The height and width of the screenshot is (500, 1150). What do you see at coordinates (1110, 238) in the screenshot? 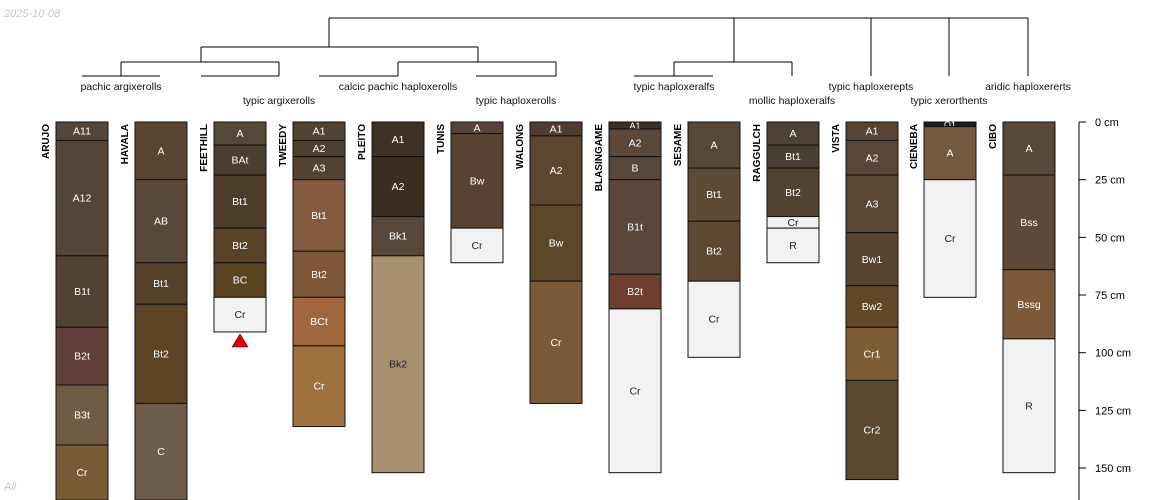
I see `axis-tick-label: 50 cm` at bounding box center [1110, 238].